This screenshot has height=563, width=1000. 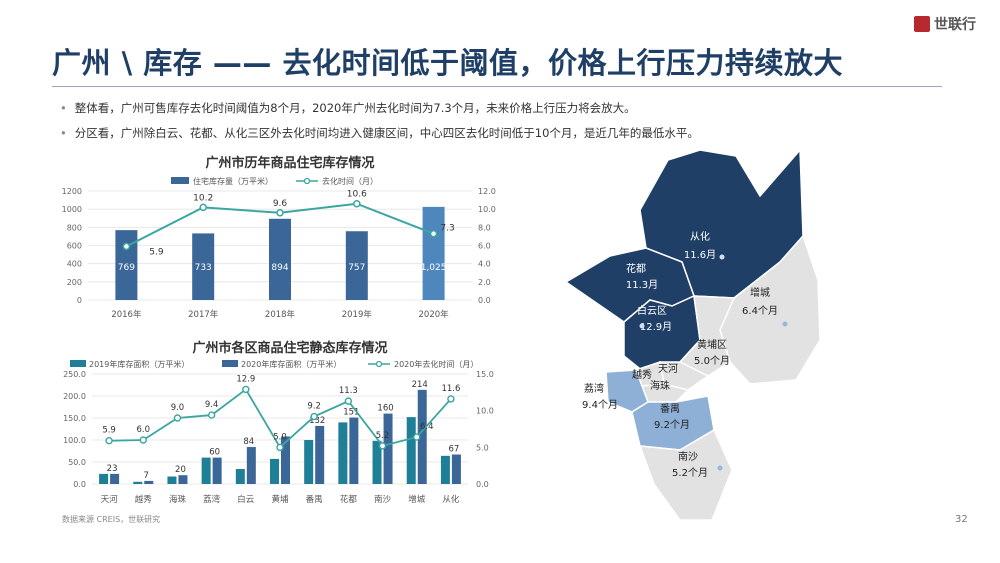 I want to click on chart-title: 广州市各区商品住宅静态库存情况, so click(x=289, y=348).